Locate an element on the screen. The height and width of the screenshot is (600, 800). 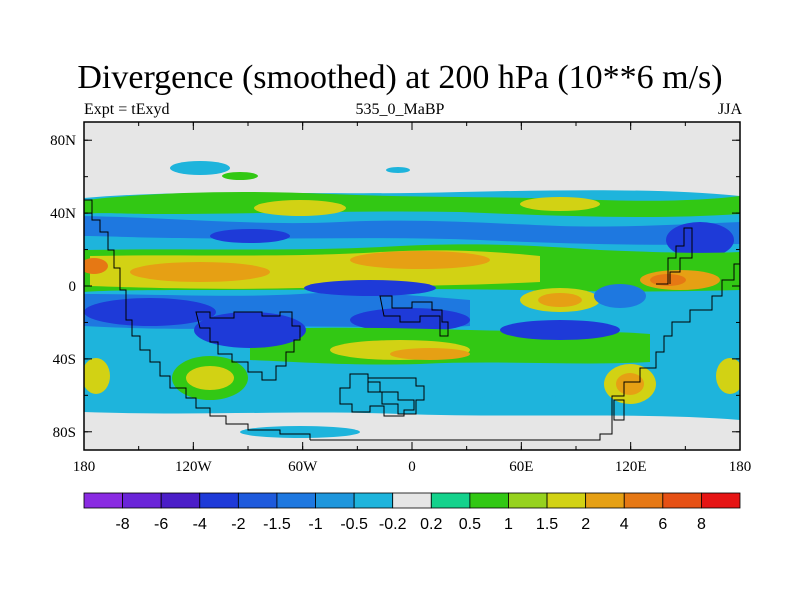
coastline-south-america is located at coordinates (248, 346).